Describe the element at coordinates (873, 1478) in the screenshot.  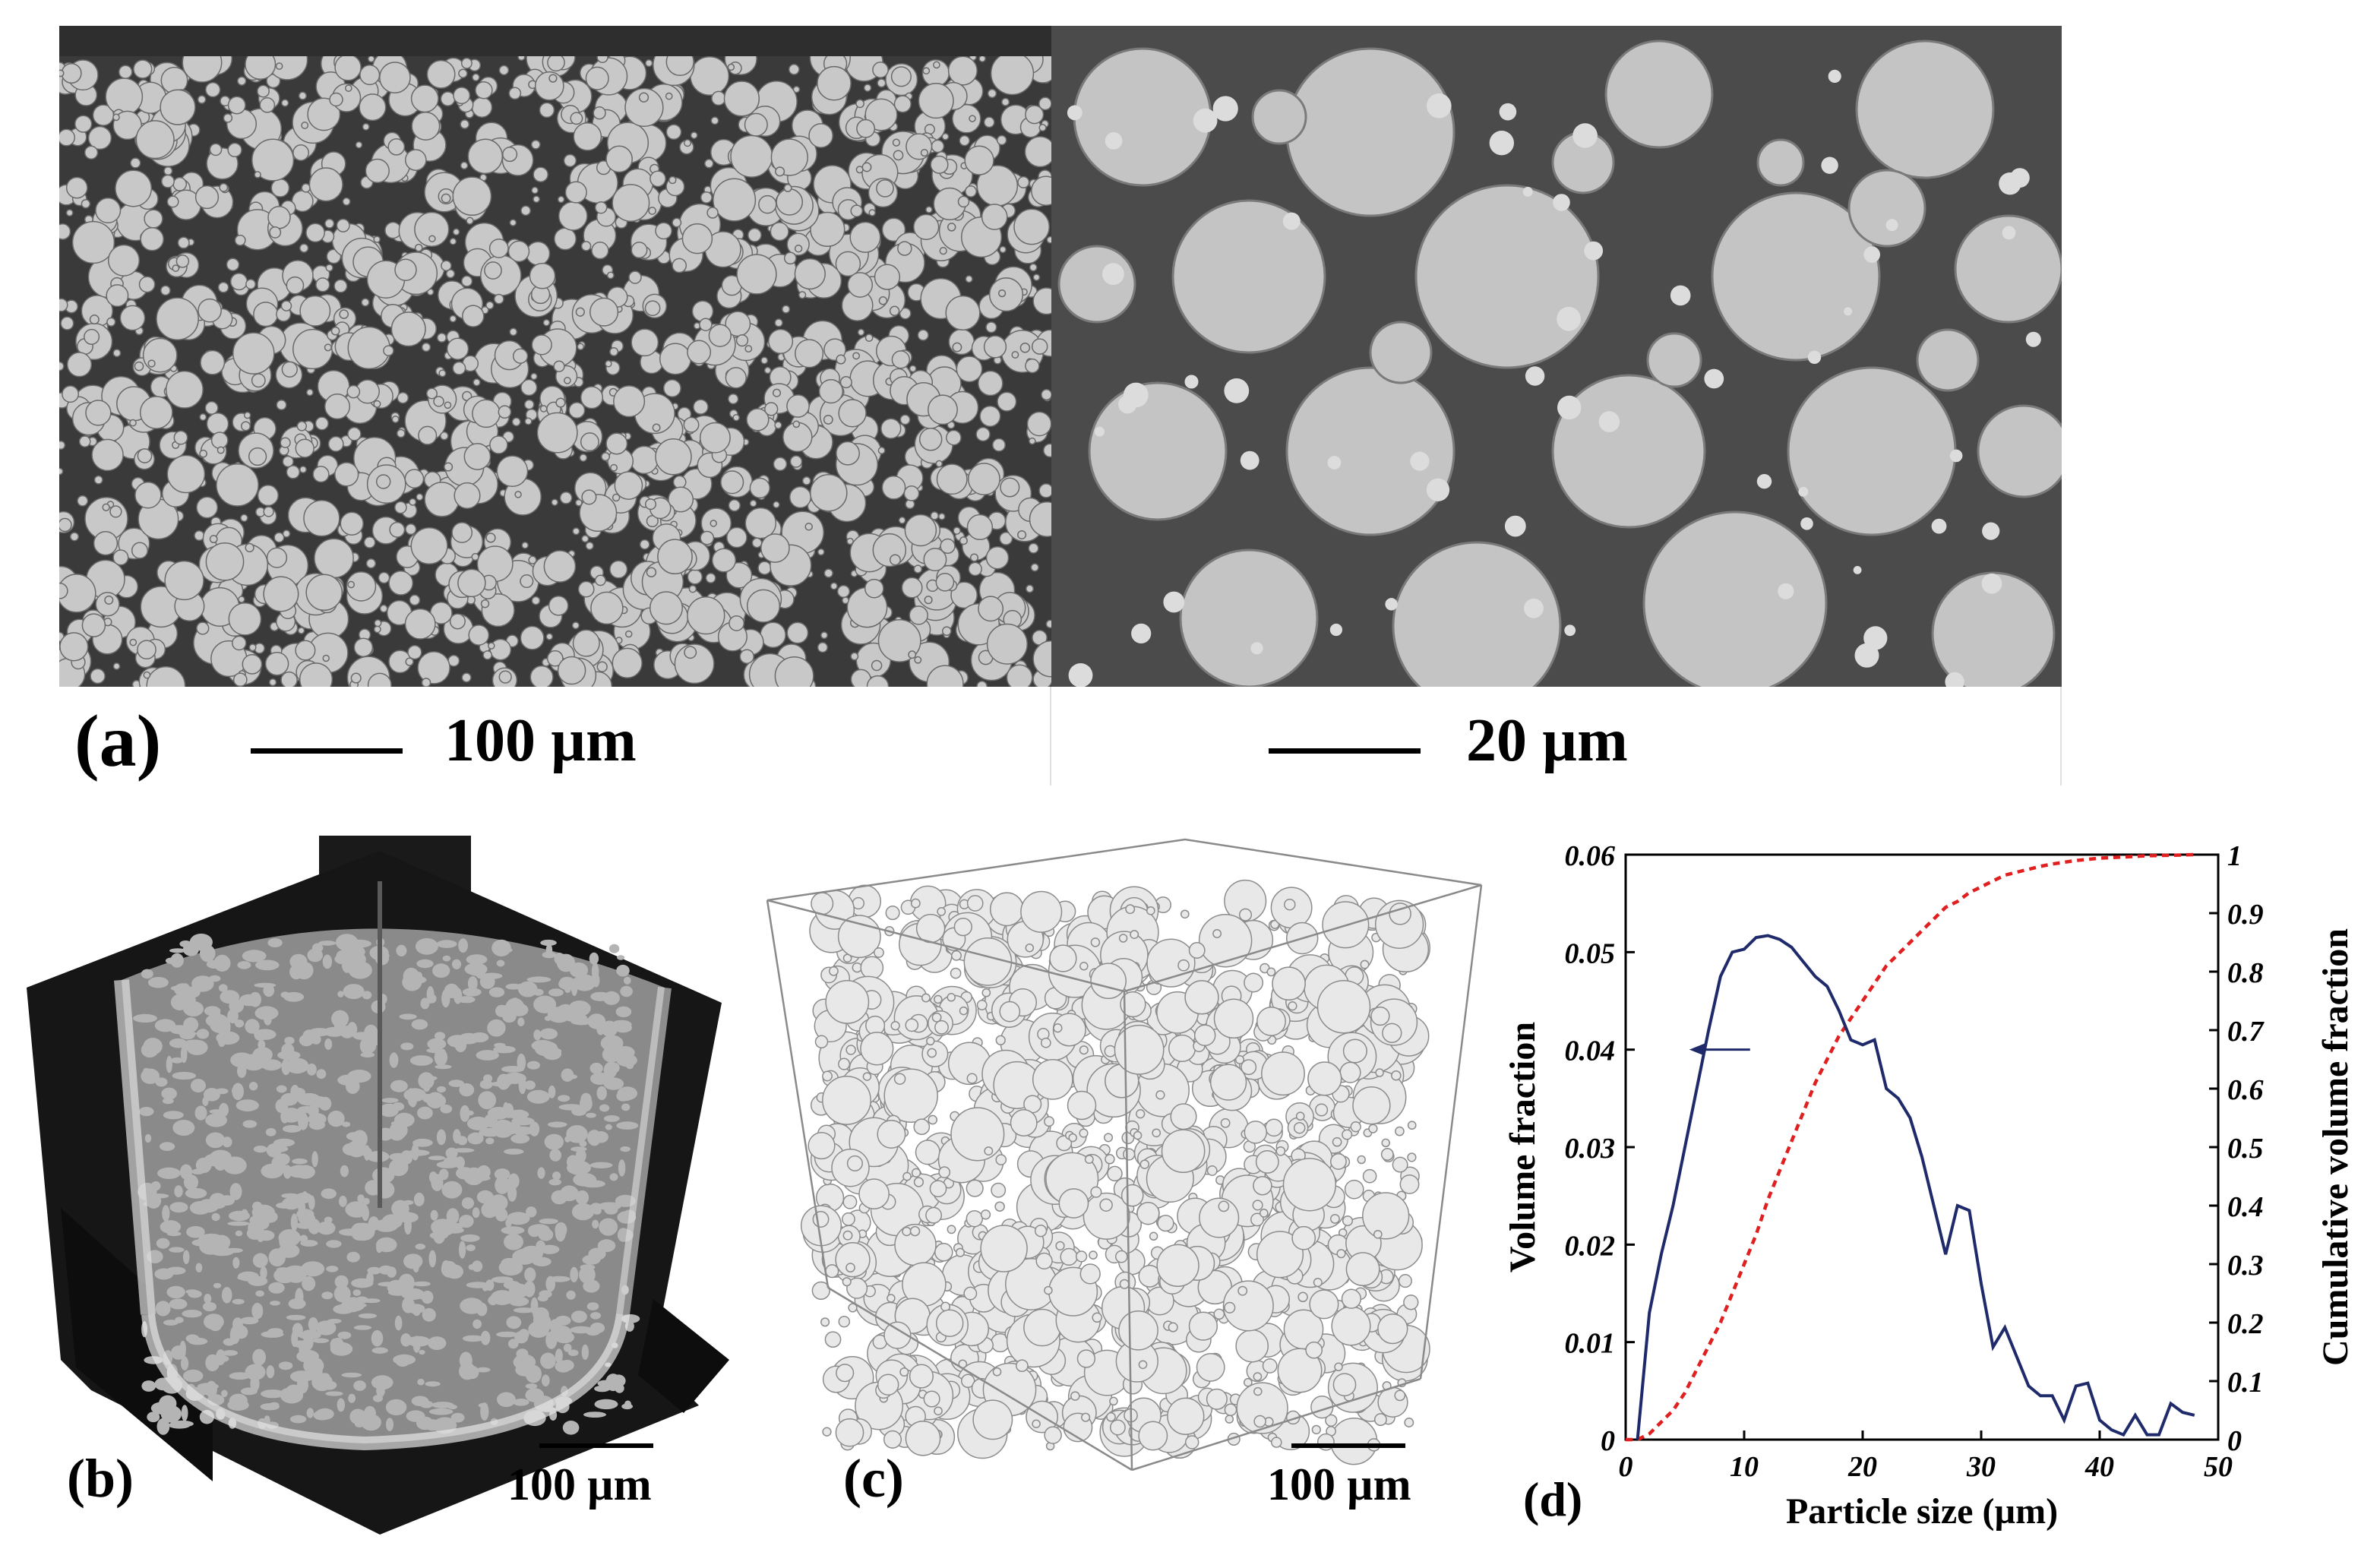
I see `panel-c-label: (c)` at that location.